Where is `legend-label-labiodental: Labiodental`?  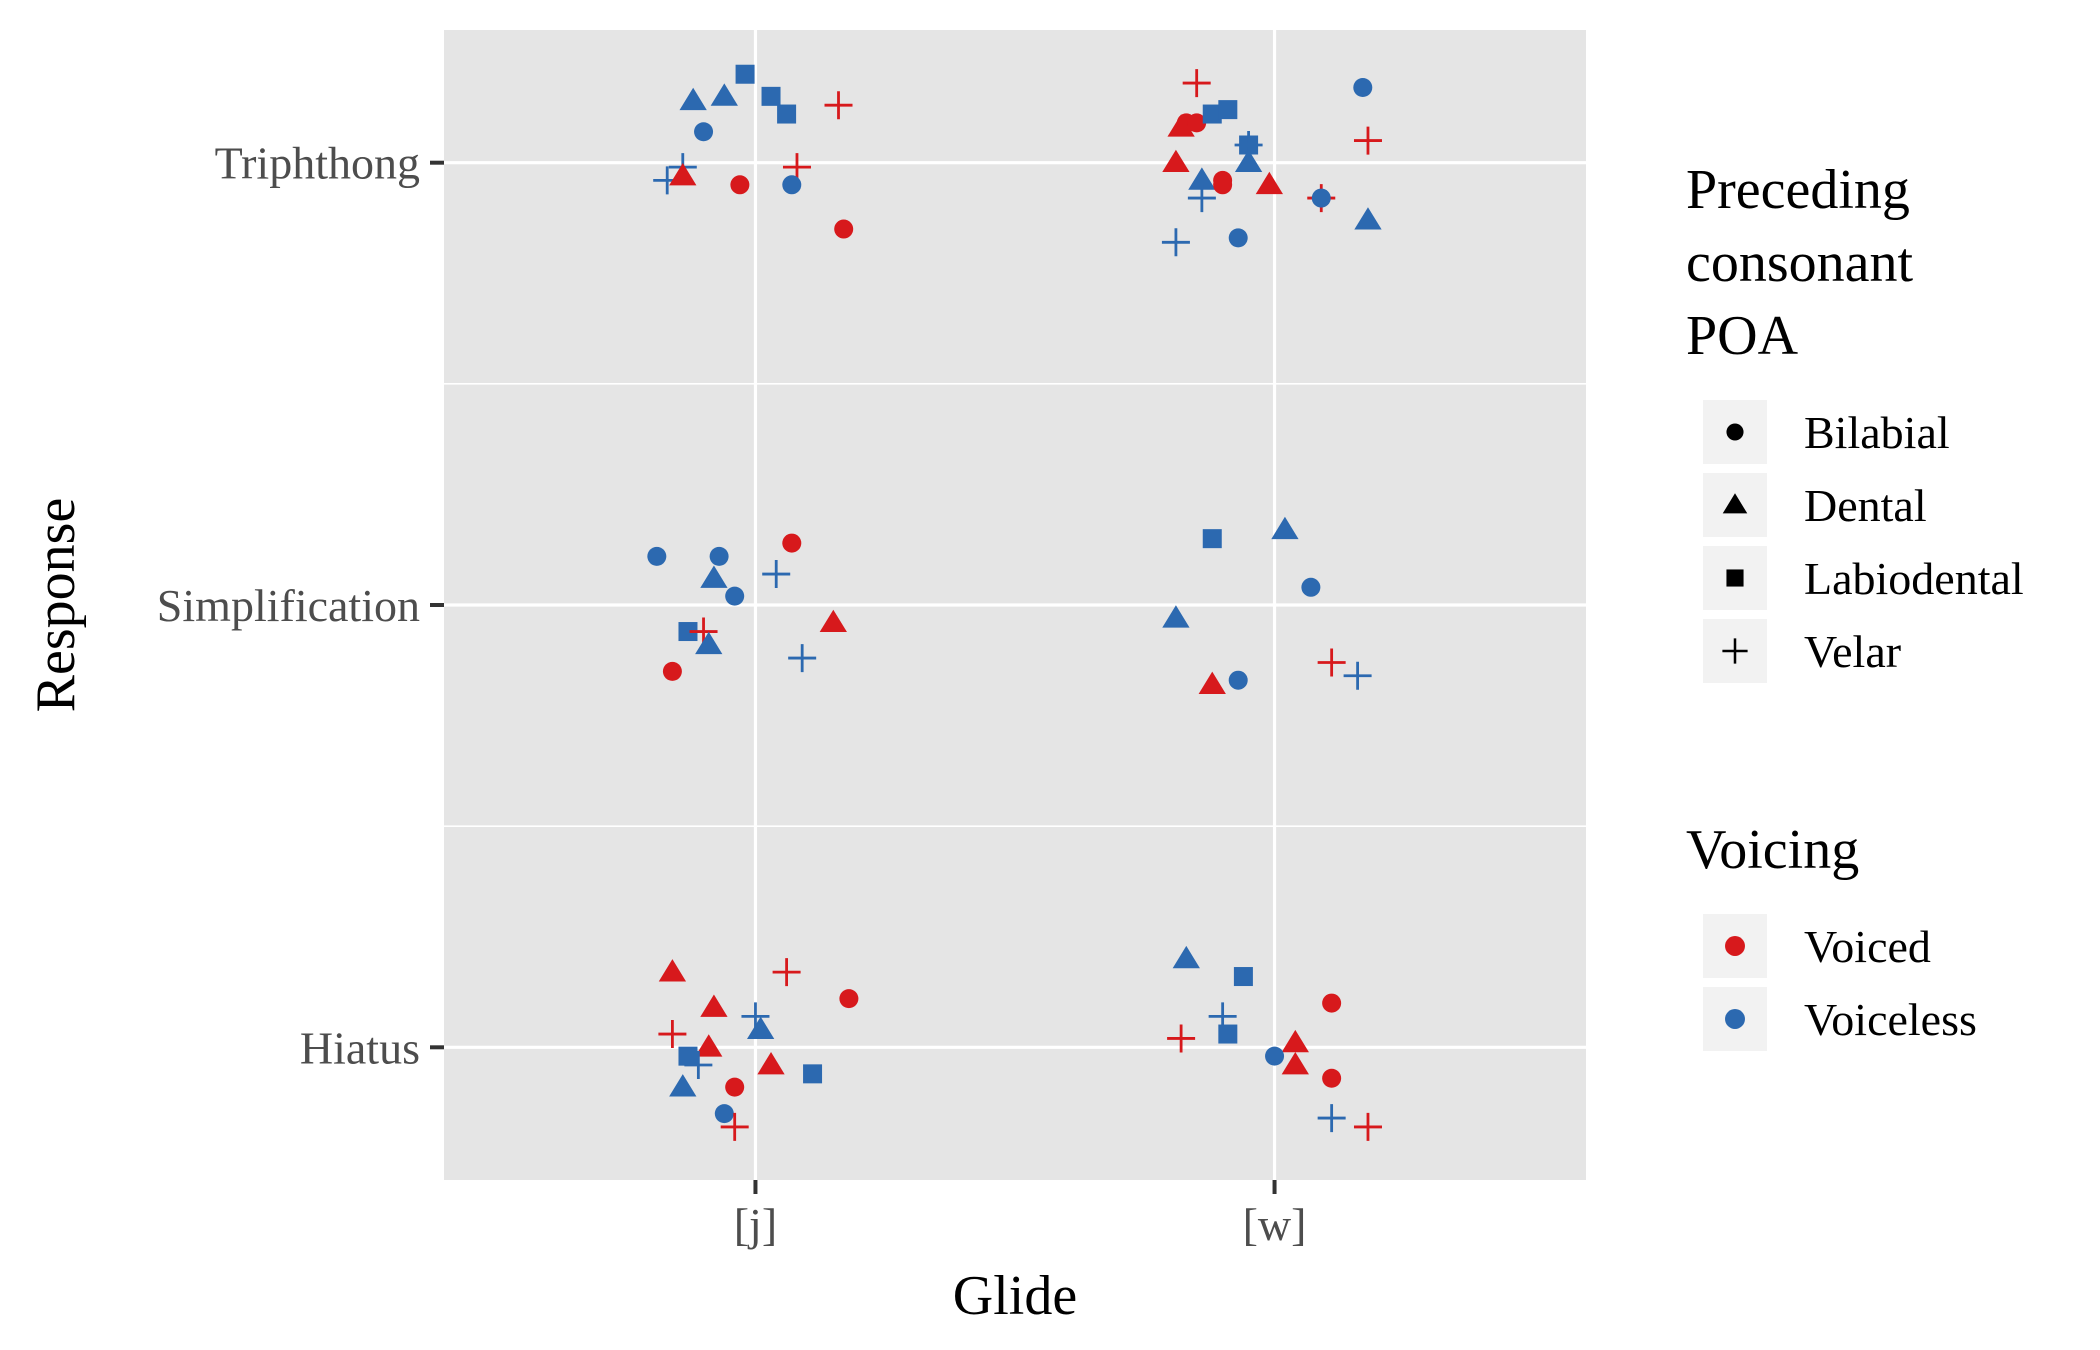 legend-label-labiodental: Labiodental is located at coordinates (1914, 578).